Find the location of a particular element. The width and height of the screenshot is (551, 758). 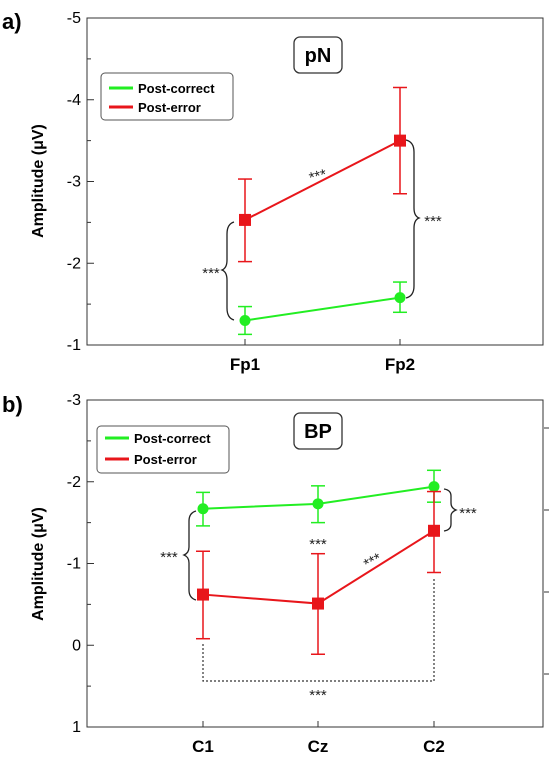

panel-b-annotation-cz: *** is located at coordinates (318, 544).